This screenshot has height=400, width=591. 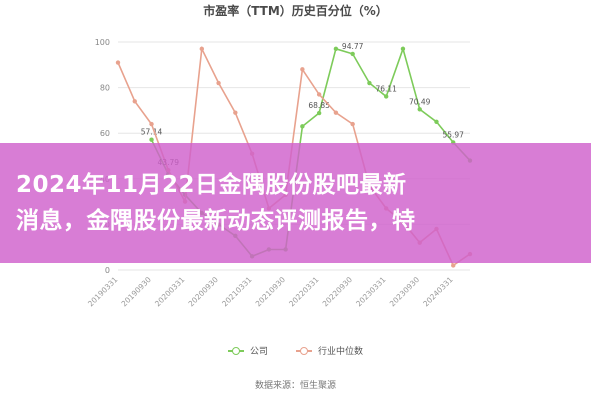 I want to click on data-label: 55.97, so click(x=453, y=134).